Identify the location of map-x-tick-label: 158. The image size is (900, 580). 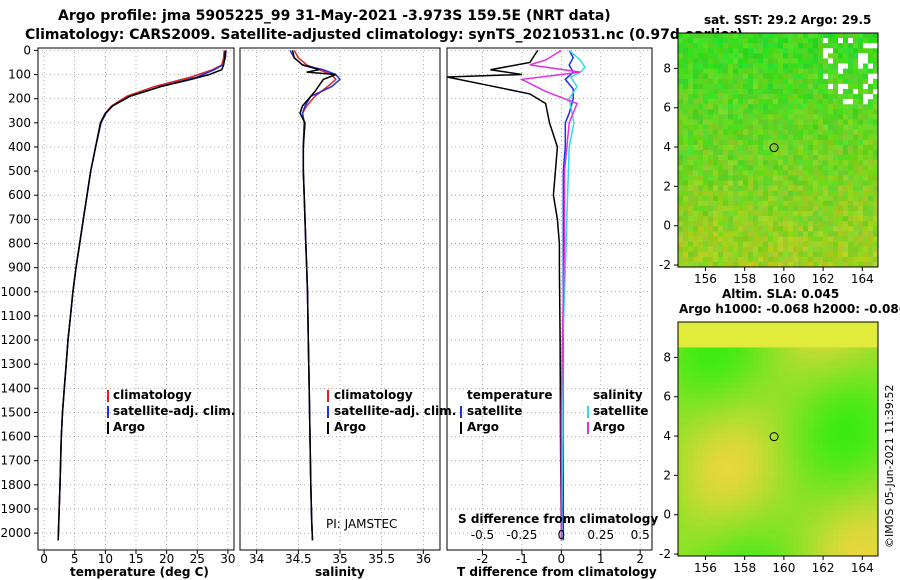
(744, 568).